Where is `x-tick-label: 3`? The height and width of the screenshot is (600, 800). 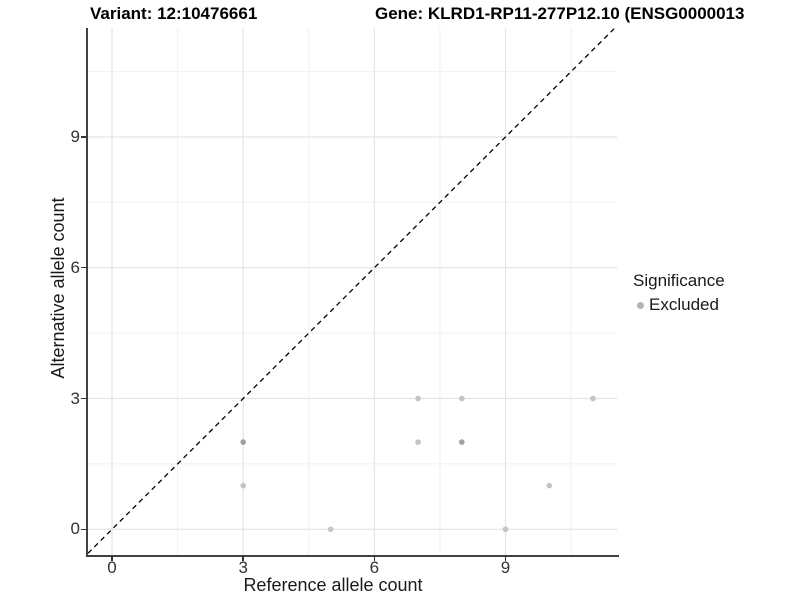 x-tick-label: 3 is located at coordinates (243, 567).